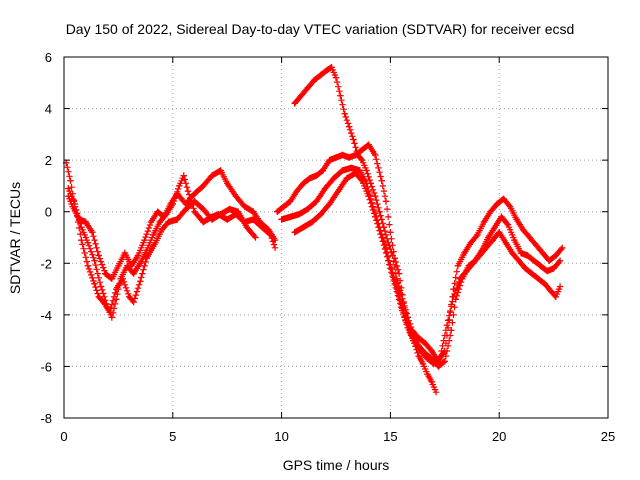  What do you see at coordinates (336, 465) in the screenshot?
I see `x-axis-label: GPS time / hours` at bounding box center [336, 465].